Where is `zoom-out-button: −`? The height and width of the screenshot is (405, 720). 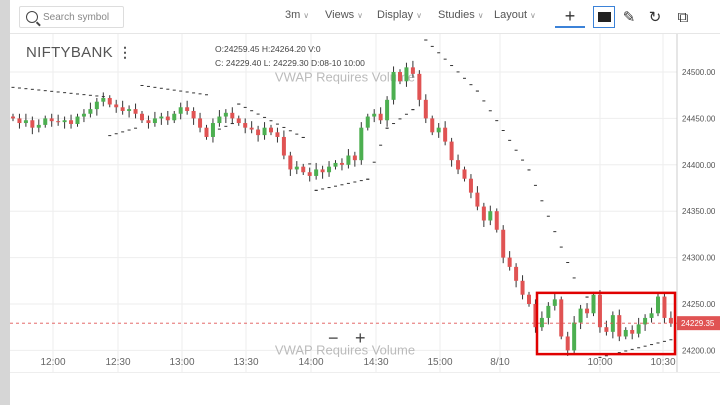 zoom-out-button: − is located at coordinates (333, 338).